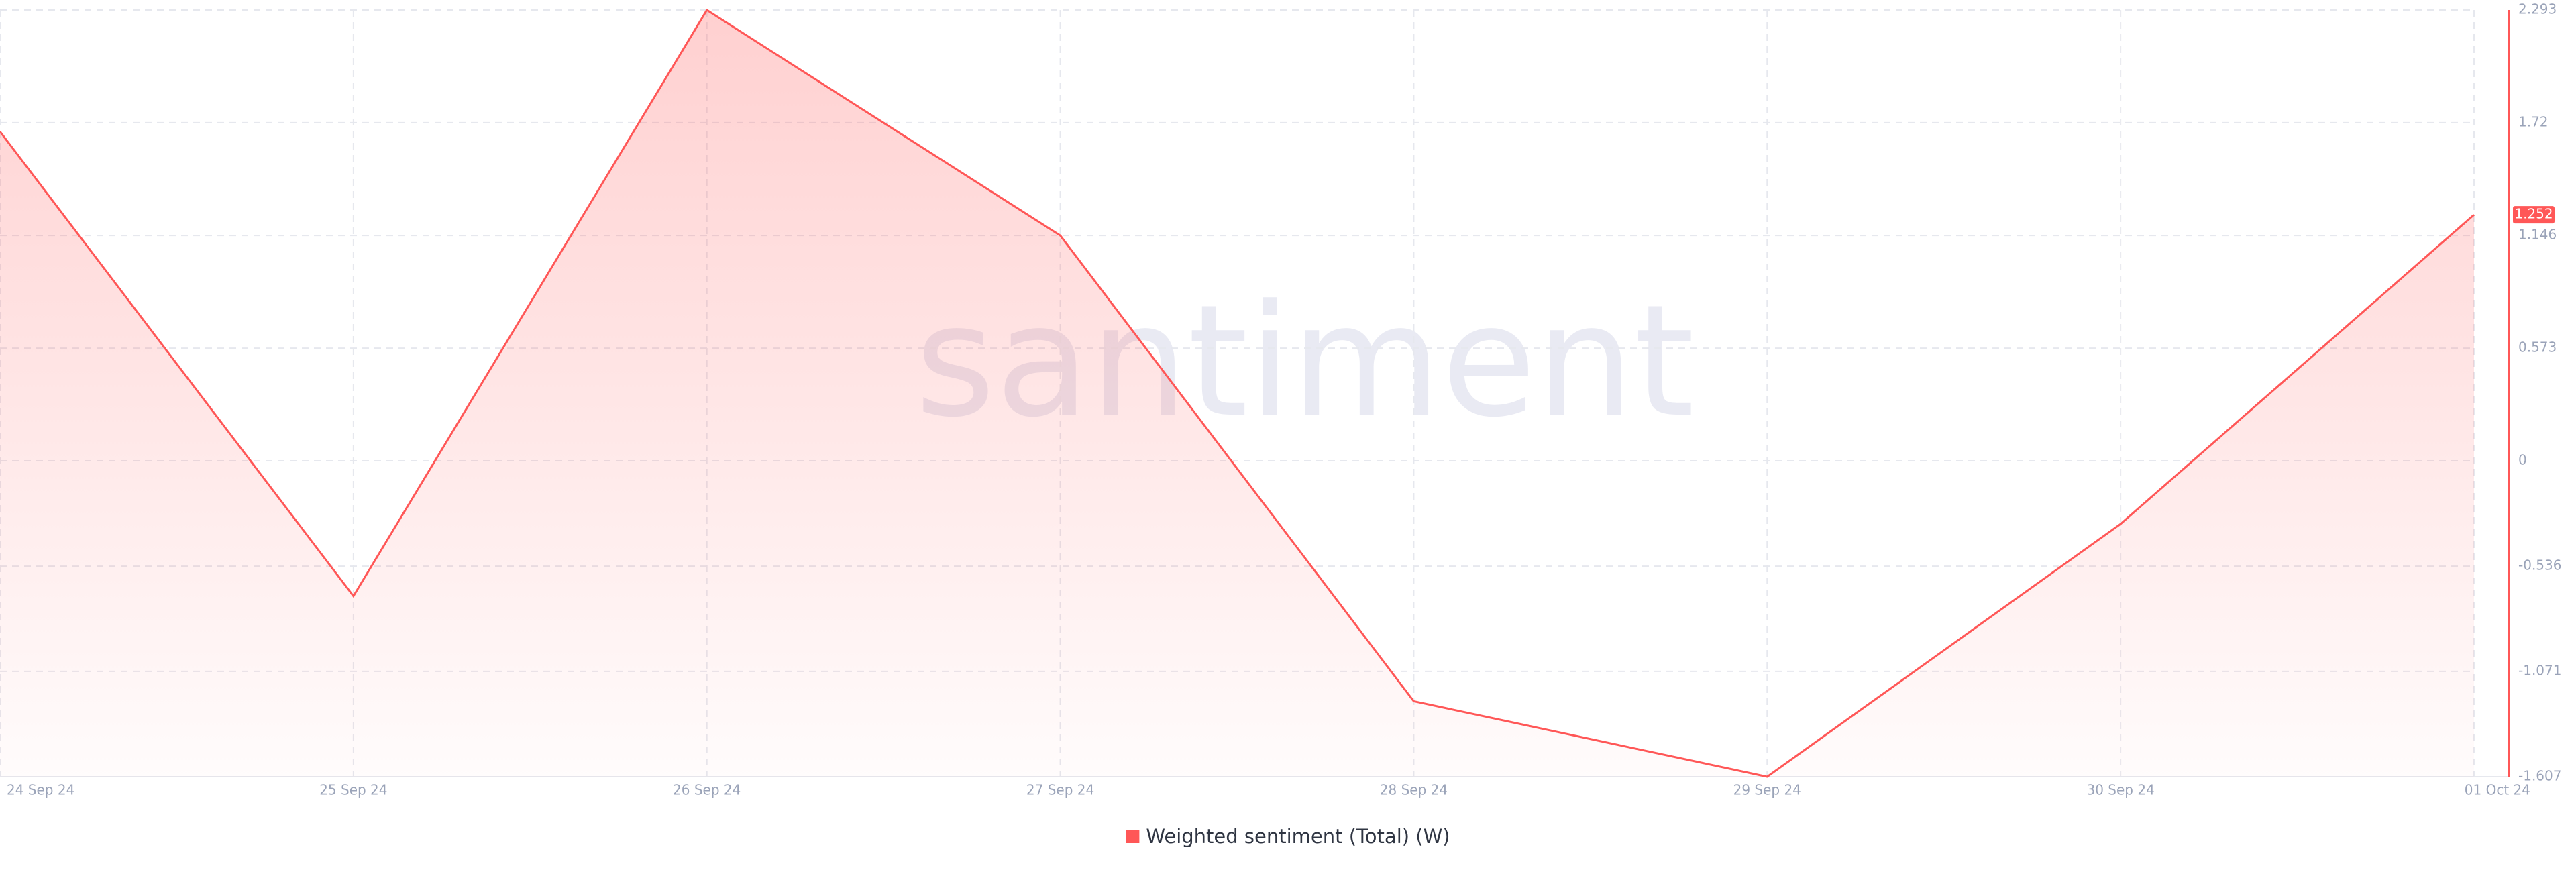 This screenshot has height=872, width=2576. I want to click on legend: Weighted sentiment (Total) (W), so click(1288, 836).